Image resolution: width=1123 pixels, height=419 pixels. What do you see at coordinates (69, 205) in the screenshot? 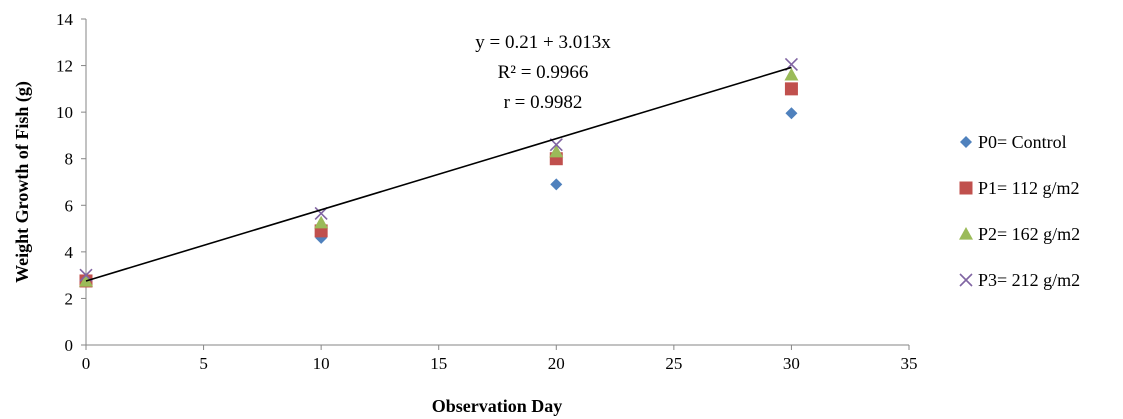
I see `y-tick-label: 6` at bounding box center [69, 205].